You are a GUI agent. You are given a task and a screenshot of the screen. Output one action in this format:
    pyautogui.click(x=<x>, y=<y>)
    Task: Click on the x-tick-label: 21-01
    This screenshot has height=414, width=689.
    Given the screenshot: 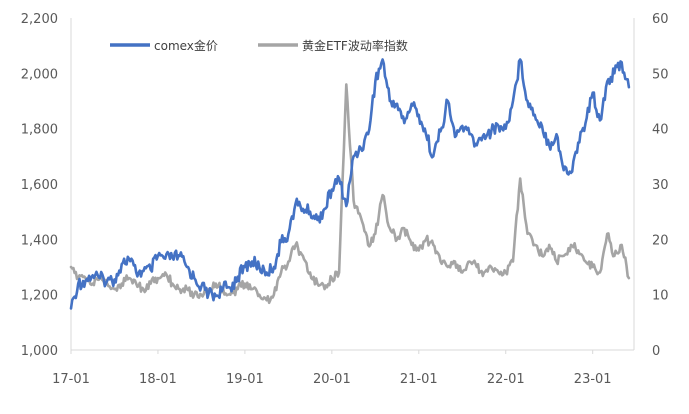 What is the action you would take?
    pyautogui.click(x=419, y=379)
    